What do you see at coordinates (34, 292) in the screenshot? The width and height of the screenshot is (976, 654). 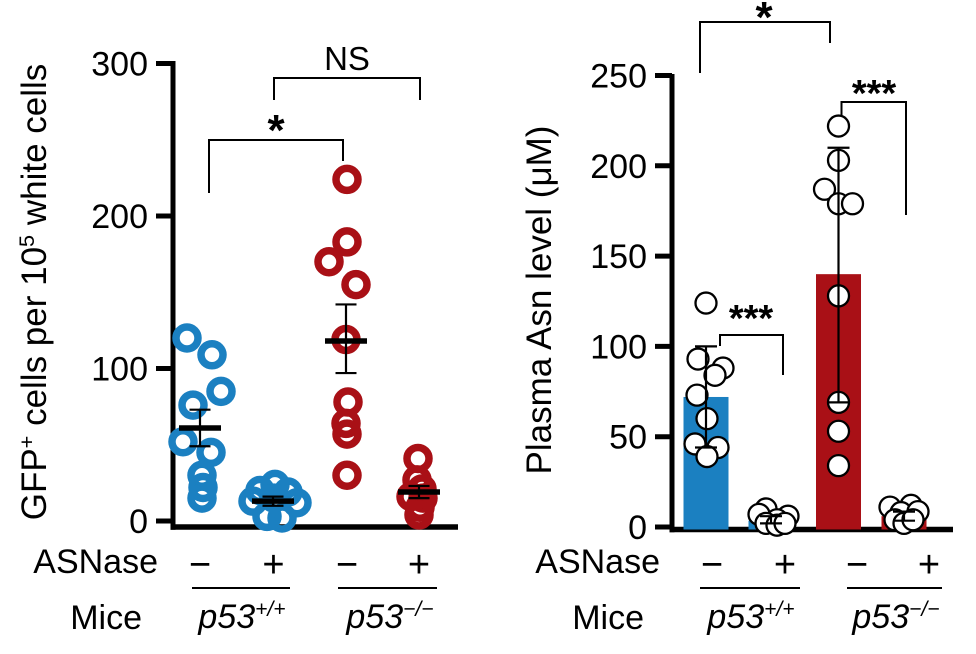 I see `y-axis-title: GFP+ cells per 105 white cells` at bounding box center [34, 292].